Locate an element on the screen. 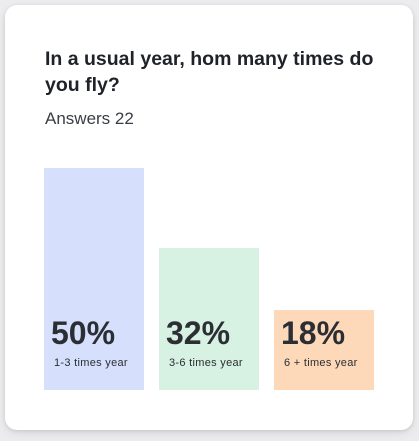 The height and width of the screenshot is (441, 419). answers-count: Answers 22 is located at coordinates (89, 118).